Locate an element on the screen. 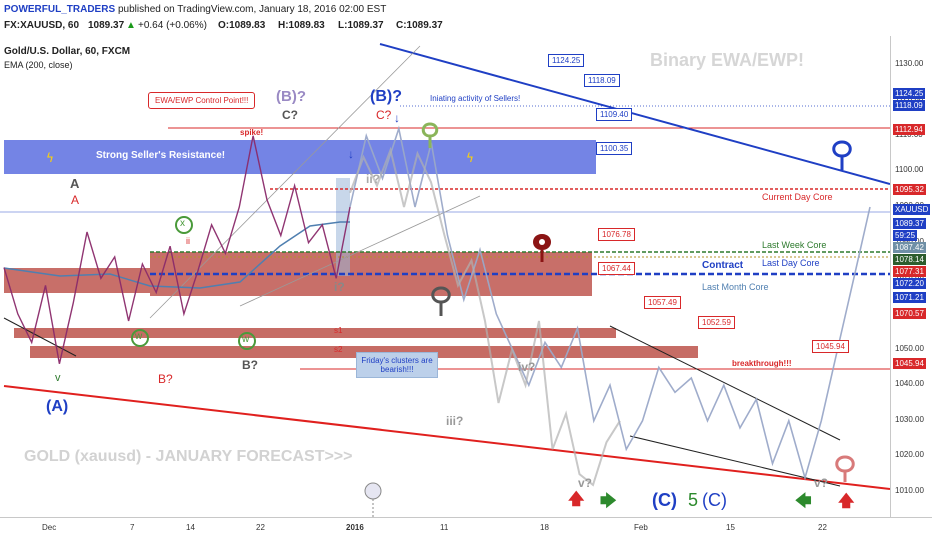  open-value: O:1089.83 is located at coordinates (242, 25).